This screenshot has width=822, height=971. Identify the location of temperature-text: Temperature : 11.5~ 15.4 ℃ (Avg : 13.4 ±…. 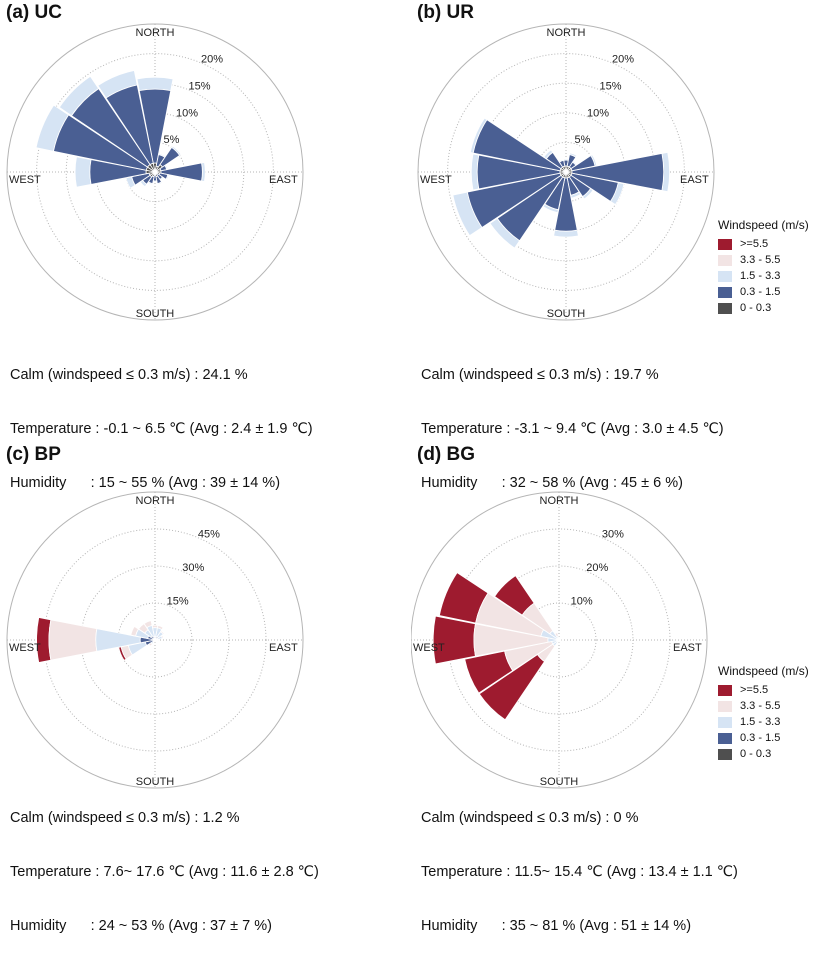
(579, 872).